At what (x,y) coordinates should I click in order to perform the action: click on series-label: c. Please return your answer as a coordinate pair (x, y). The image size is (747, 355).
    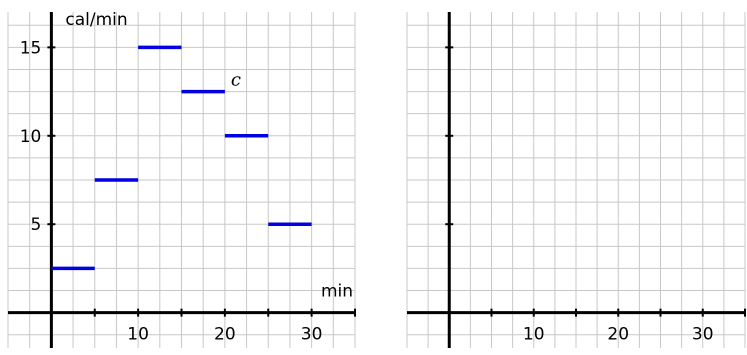
    Looking at the image, I should click on (236, 80).